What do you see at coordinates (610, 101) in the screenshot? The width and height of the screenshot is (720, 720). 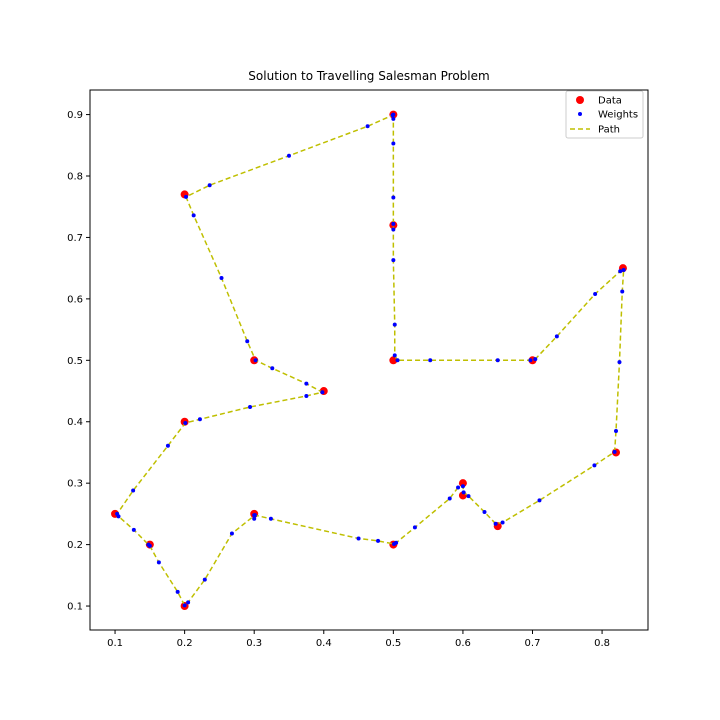 I see `legend-data-label: Data` at bounding box center [610, 101].